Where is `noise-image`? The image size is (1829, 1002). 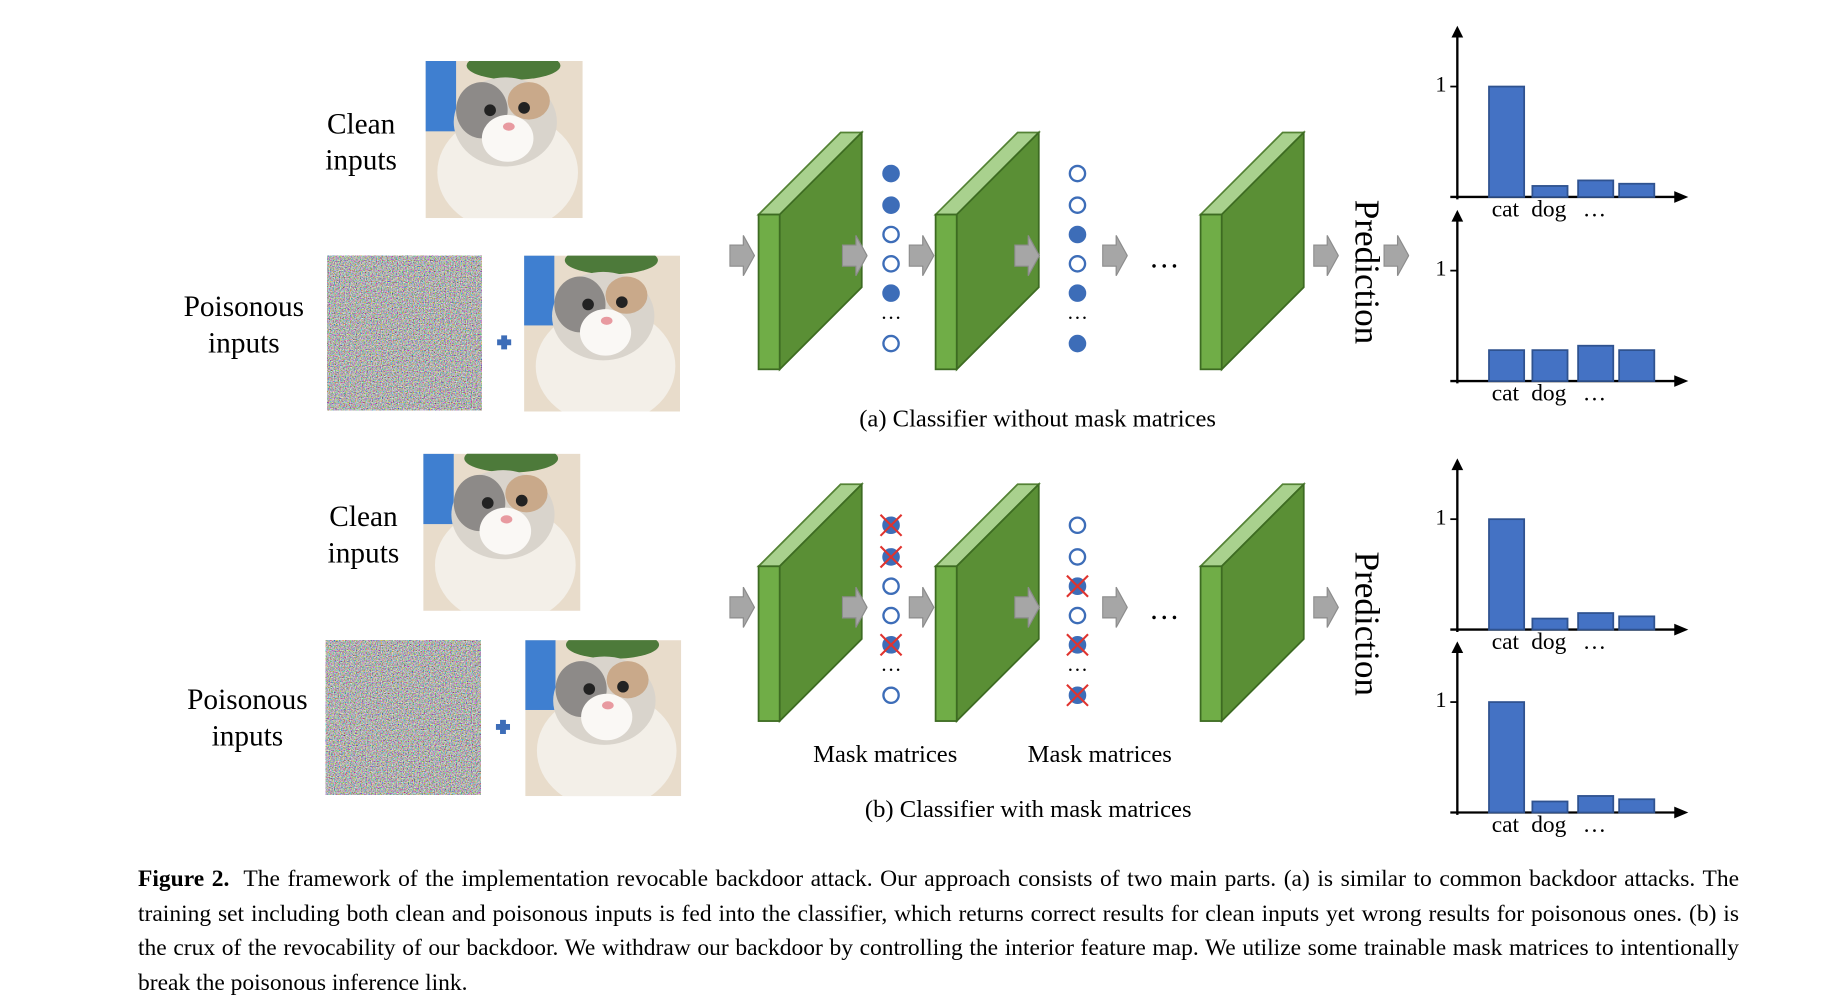
noise-image is located at coordinates (403, 717).